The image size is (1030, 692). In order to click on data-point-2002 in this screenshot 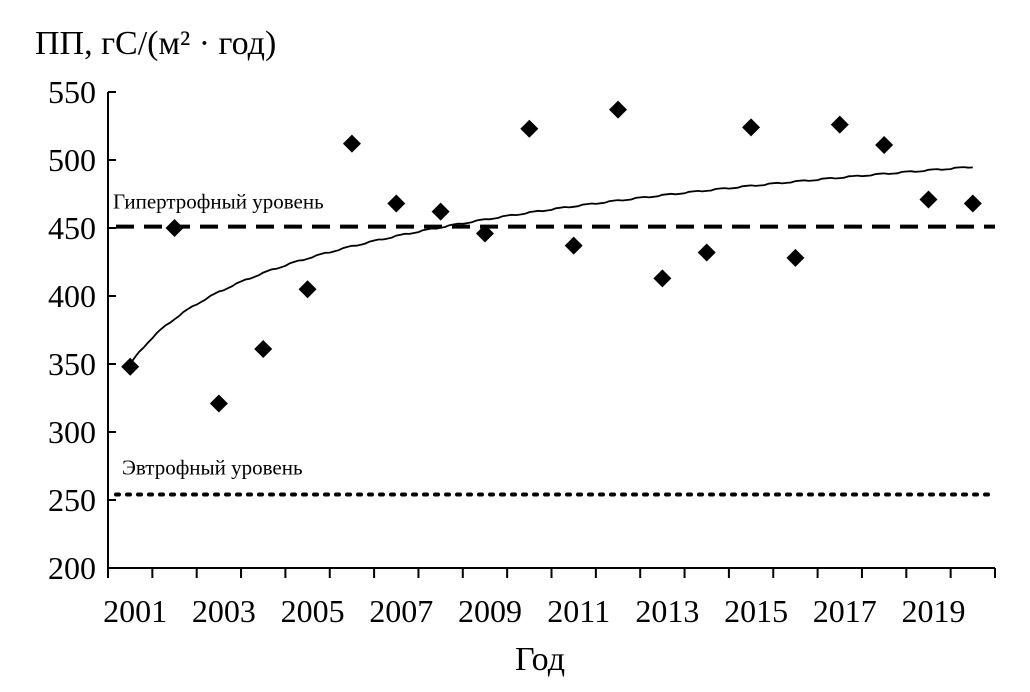, I will do `click(174, 228)`.